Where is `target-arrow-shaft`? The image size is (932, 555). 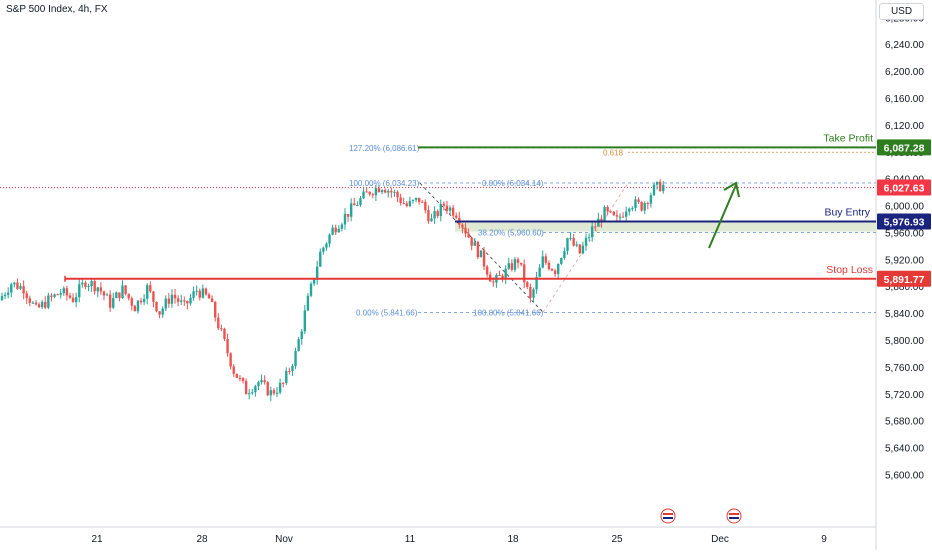 target-arrow-shaft is located at coordinates (722, 216).